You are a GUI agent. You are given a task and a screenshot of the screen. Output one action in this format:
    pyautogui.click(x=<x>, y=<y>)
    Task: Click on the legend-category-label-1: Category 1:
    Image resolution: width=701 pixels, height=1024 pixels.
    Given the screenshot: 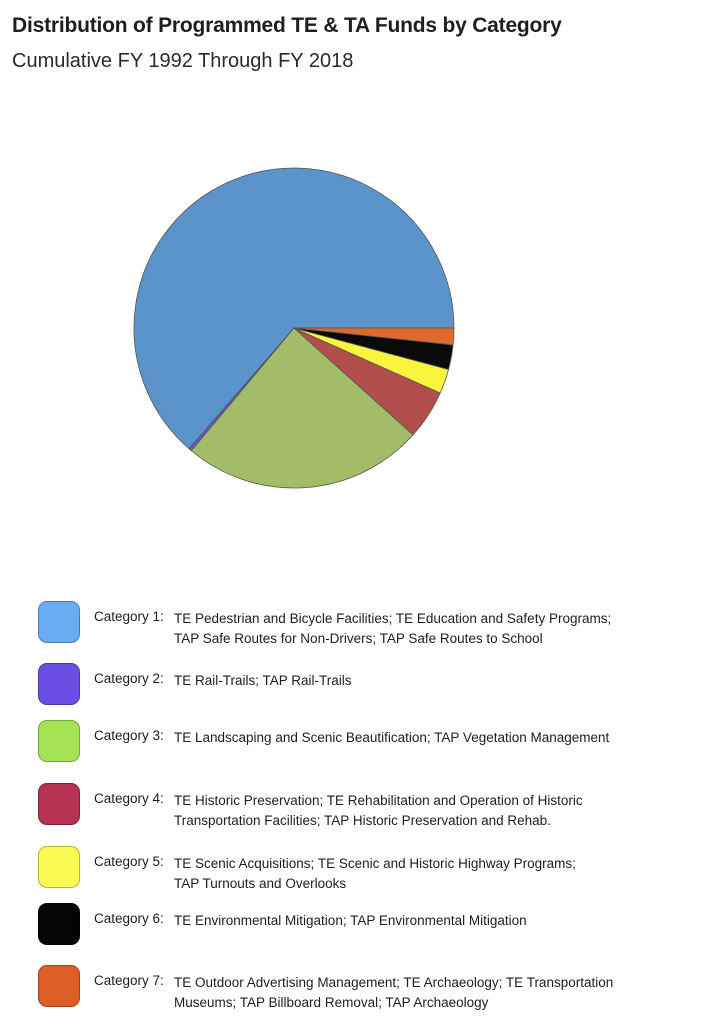 What is the action you would take?
    pyautogui.click(x=129, y=616)
    